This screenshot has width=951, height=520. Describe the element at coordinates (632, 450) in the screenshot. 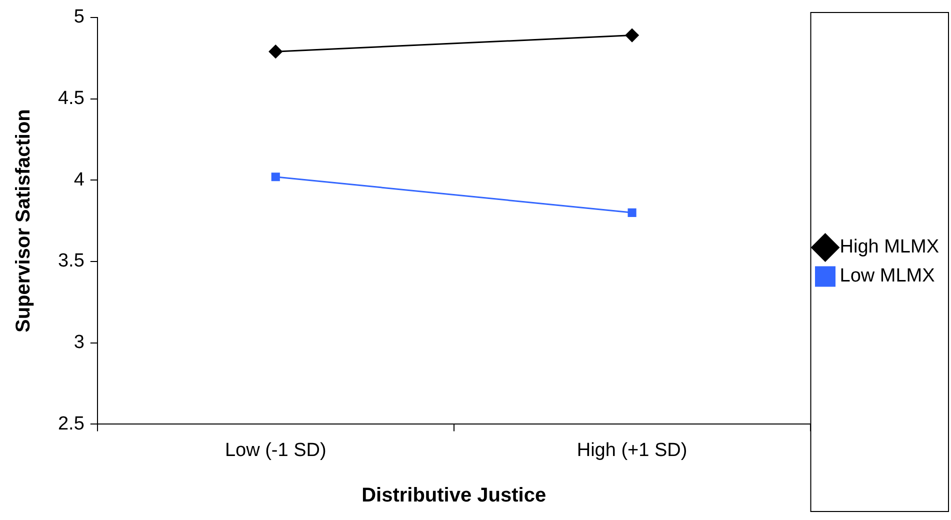

I see `x-tick-label: High (+1 SD)` at that location.